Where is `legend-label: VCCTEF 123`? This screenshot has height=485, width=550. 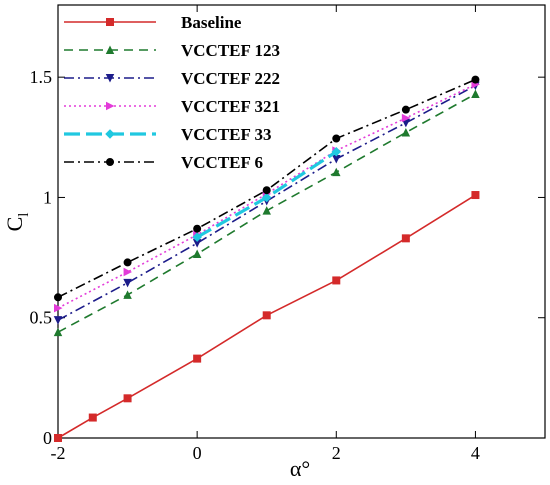 legend-label: VCCTEF 123 is located at coordinates (230, 50).